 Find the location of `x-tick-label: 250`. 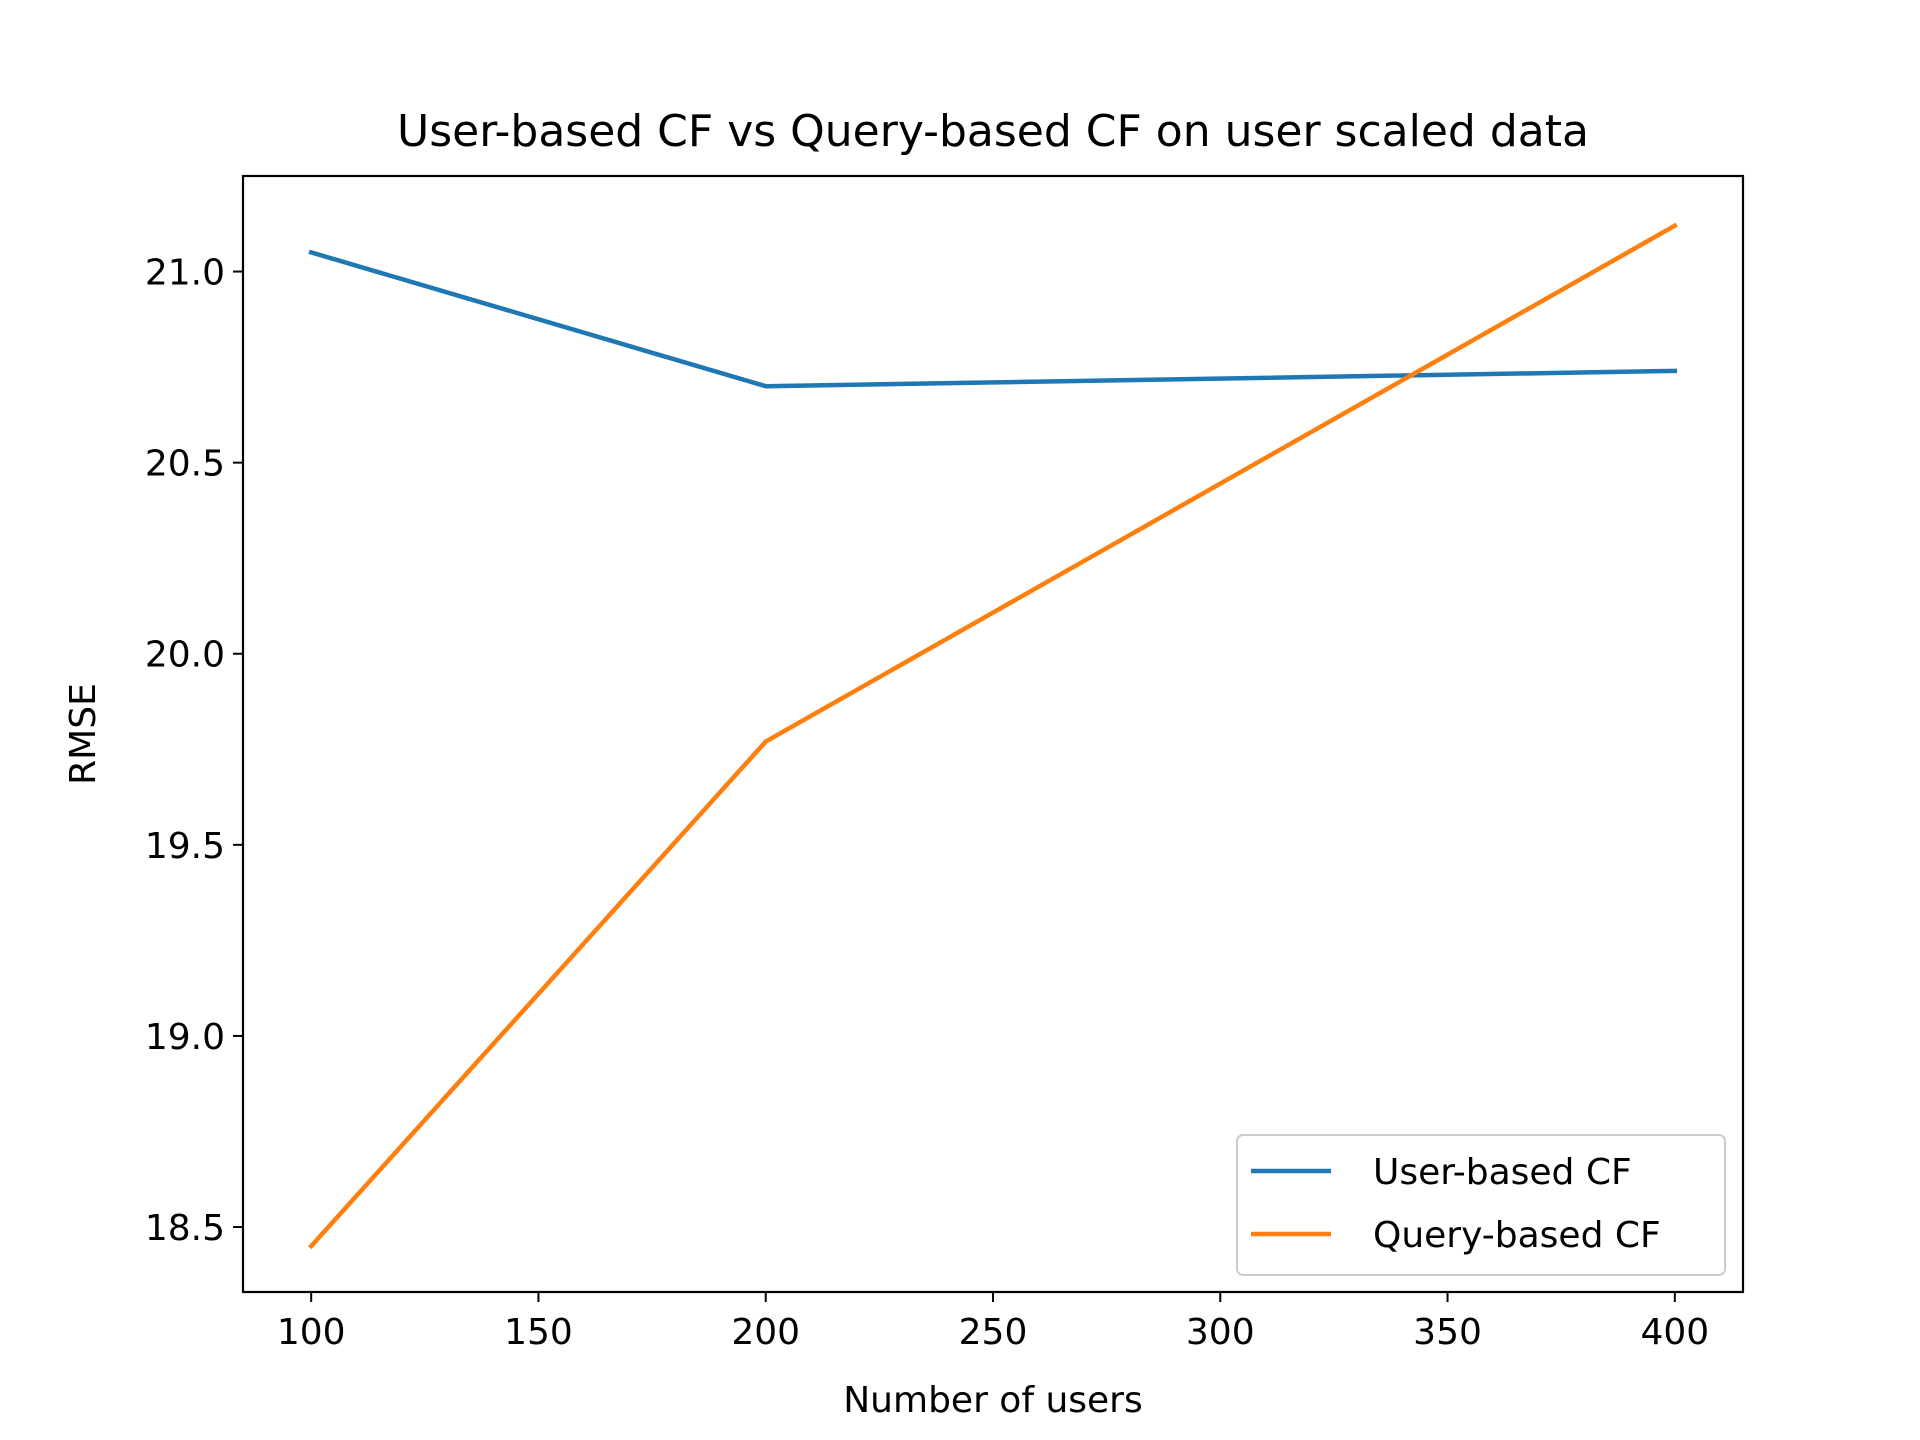

x-tick-label: 250 is located at coordinates (993, 1332).